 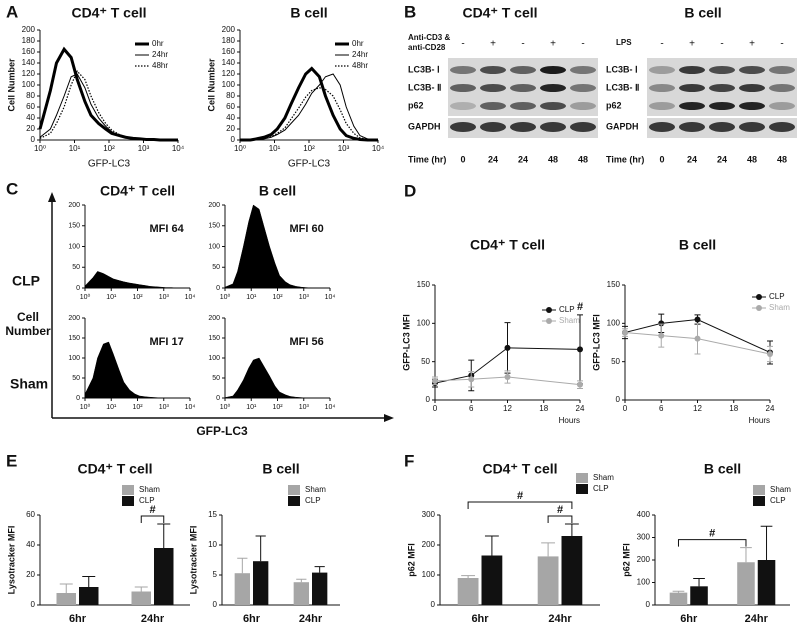 What do you see at coordinates (560, 619) in the screenshot?
I see `x-tick-label: 24hr` at bounding box center [560, 619].